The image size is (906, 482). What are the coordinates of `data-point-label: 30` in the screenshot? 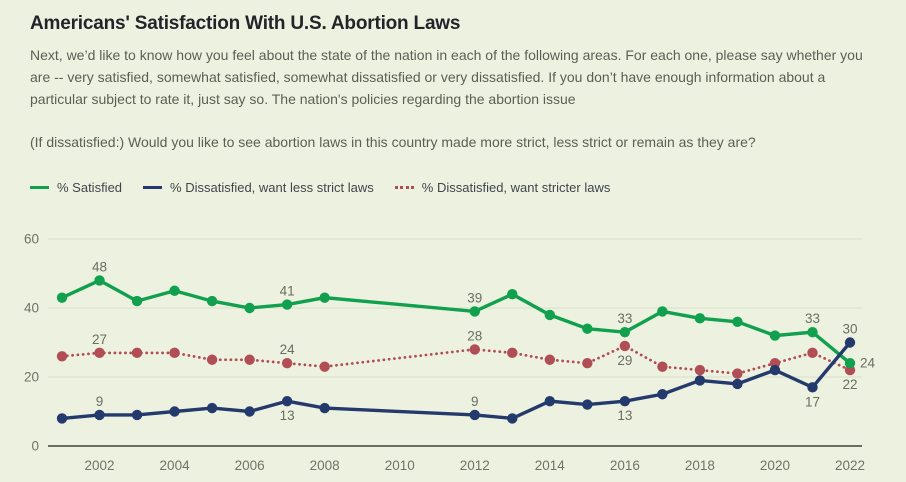 It's located at (849, 329).